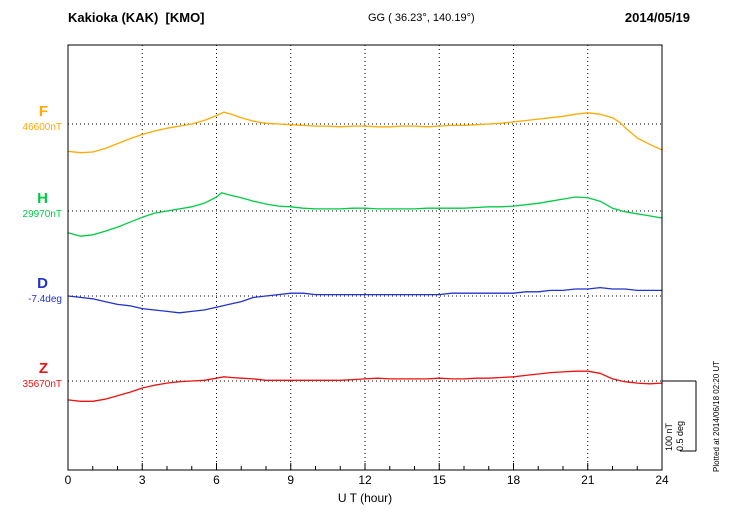  I want to click on series-baseline-value-Z: 35670nT, so click(42, 384).